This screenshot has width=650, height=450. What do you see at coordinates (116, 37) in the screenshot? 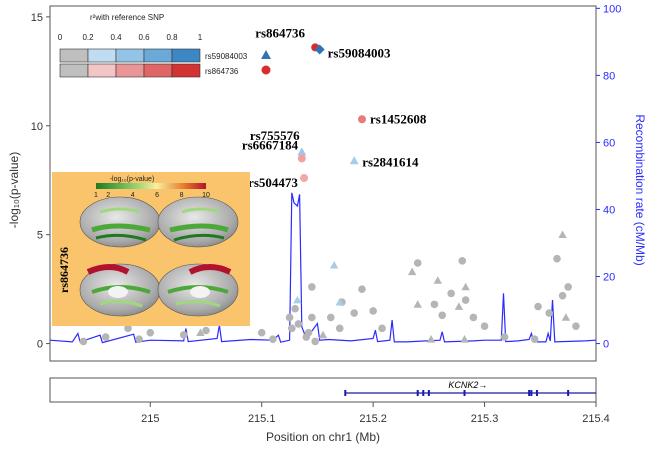
I see `legend-scale-tick: 0.4` at bounding box center [116, 37].